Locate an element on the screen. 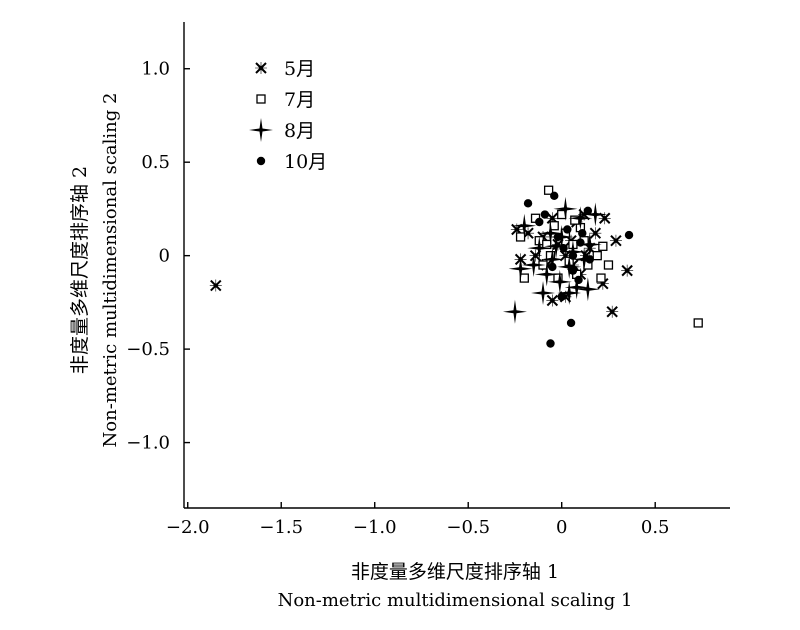  y-axis-label-en: Non-metric multidimensional scaling 2 is located at coordinates (110, 270).